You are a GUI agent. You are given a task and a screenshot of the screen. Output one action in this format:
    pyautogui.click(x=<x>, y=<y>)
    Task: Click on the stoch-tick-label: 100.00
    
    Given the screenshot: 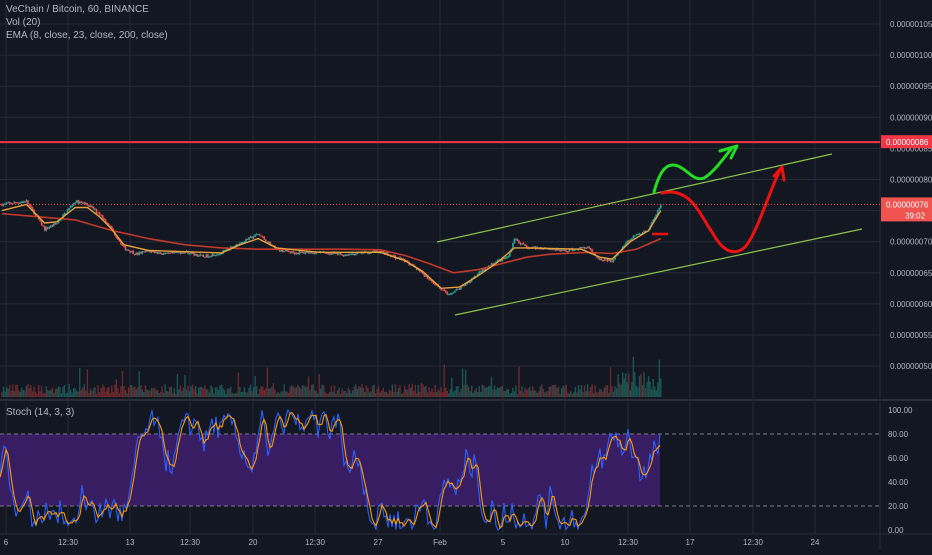 What is the action you would take?
    pyautogui.click(x=900, y=410)
    